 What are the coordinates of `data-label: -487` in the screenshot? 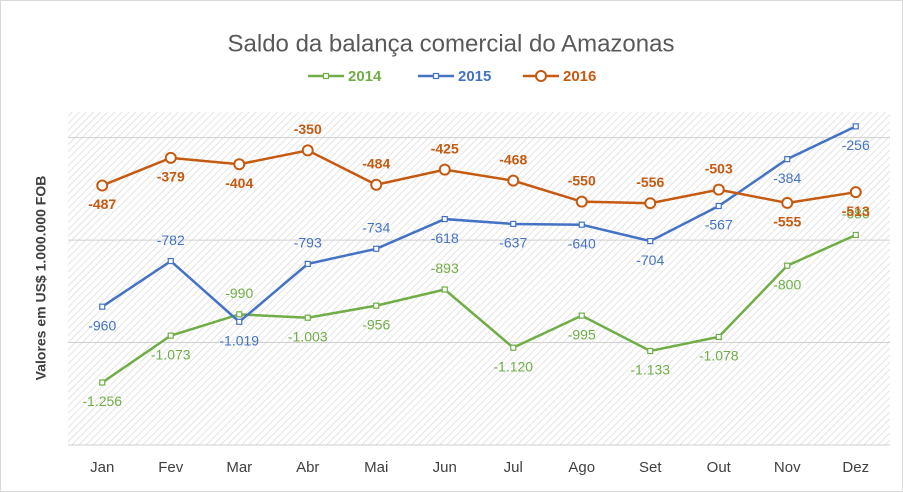 It's located at (102, 204).